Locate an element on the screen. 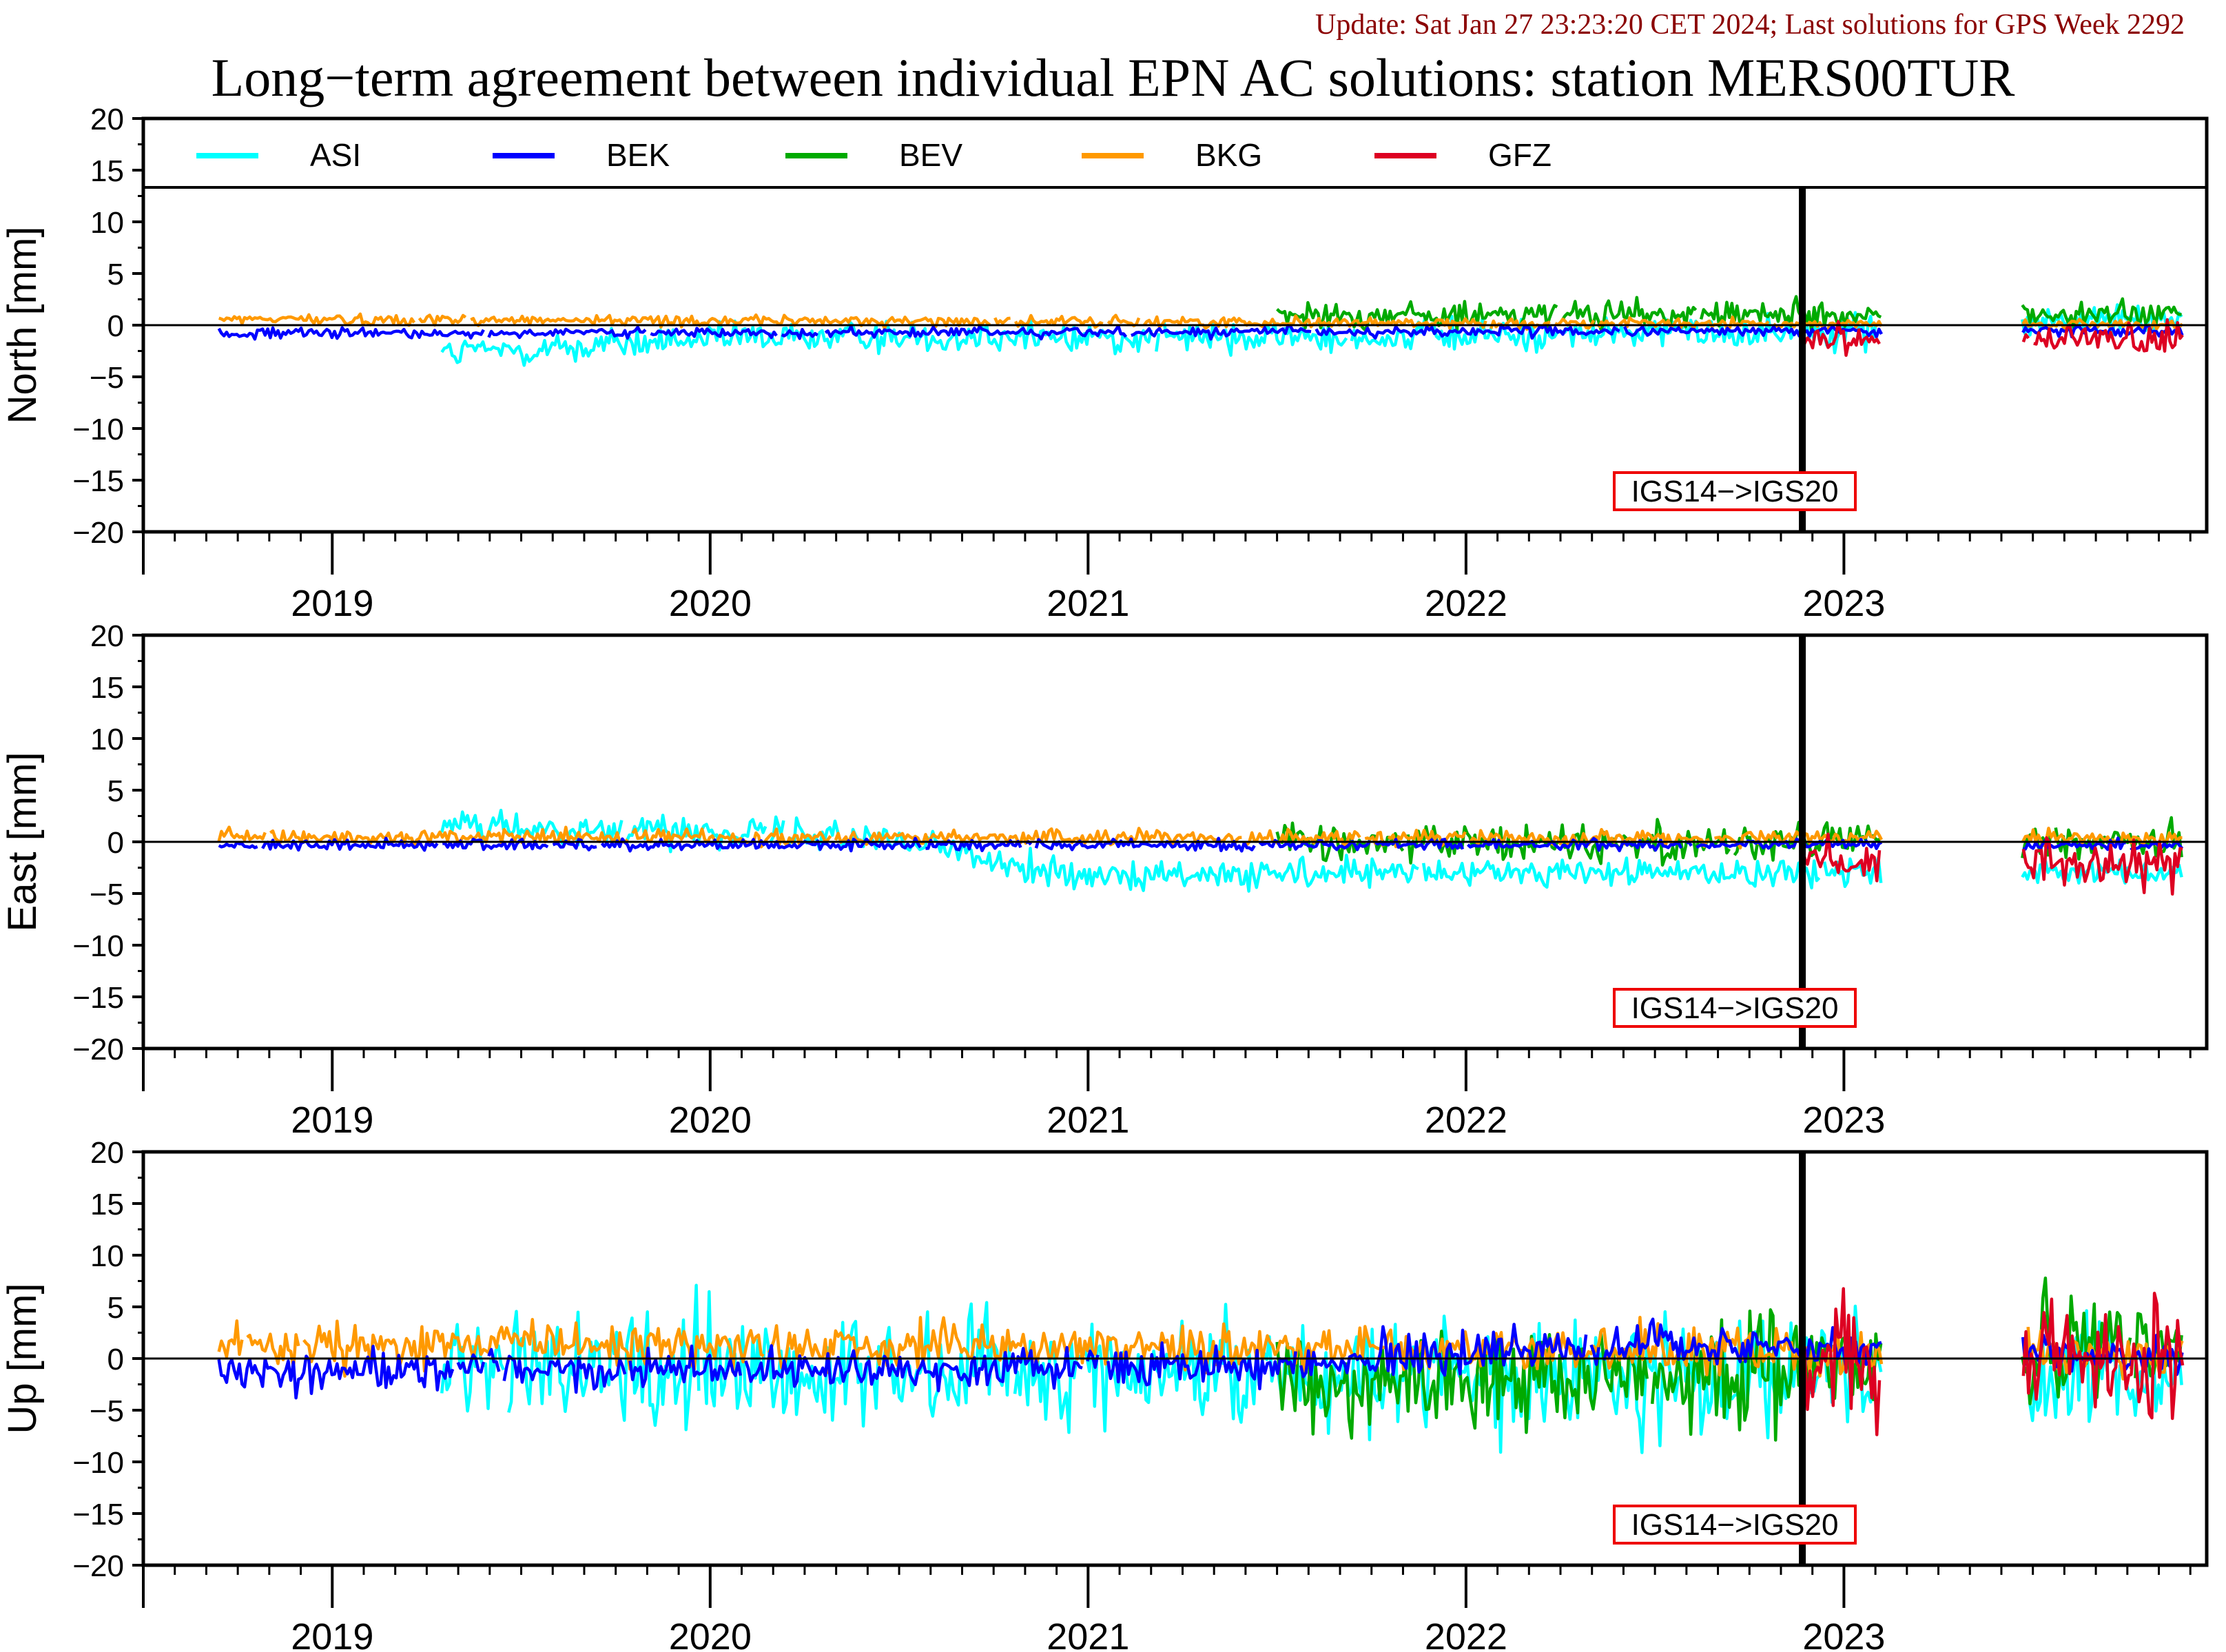 This screenshot has height=1652, width=2226. y-axis-label: East [mm] is located at coordinates (22, 841).